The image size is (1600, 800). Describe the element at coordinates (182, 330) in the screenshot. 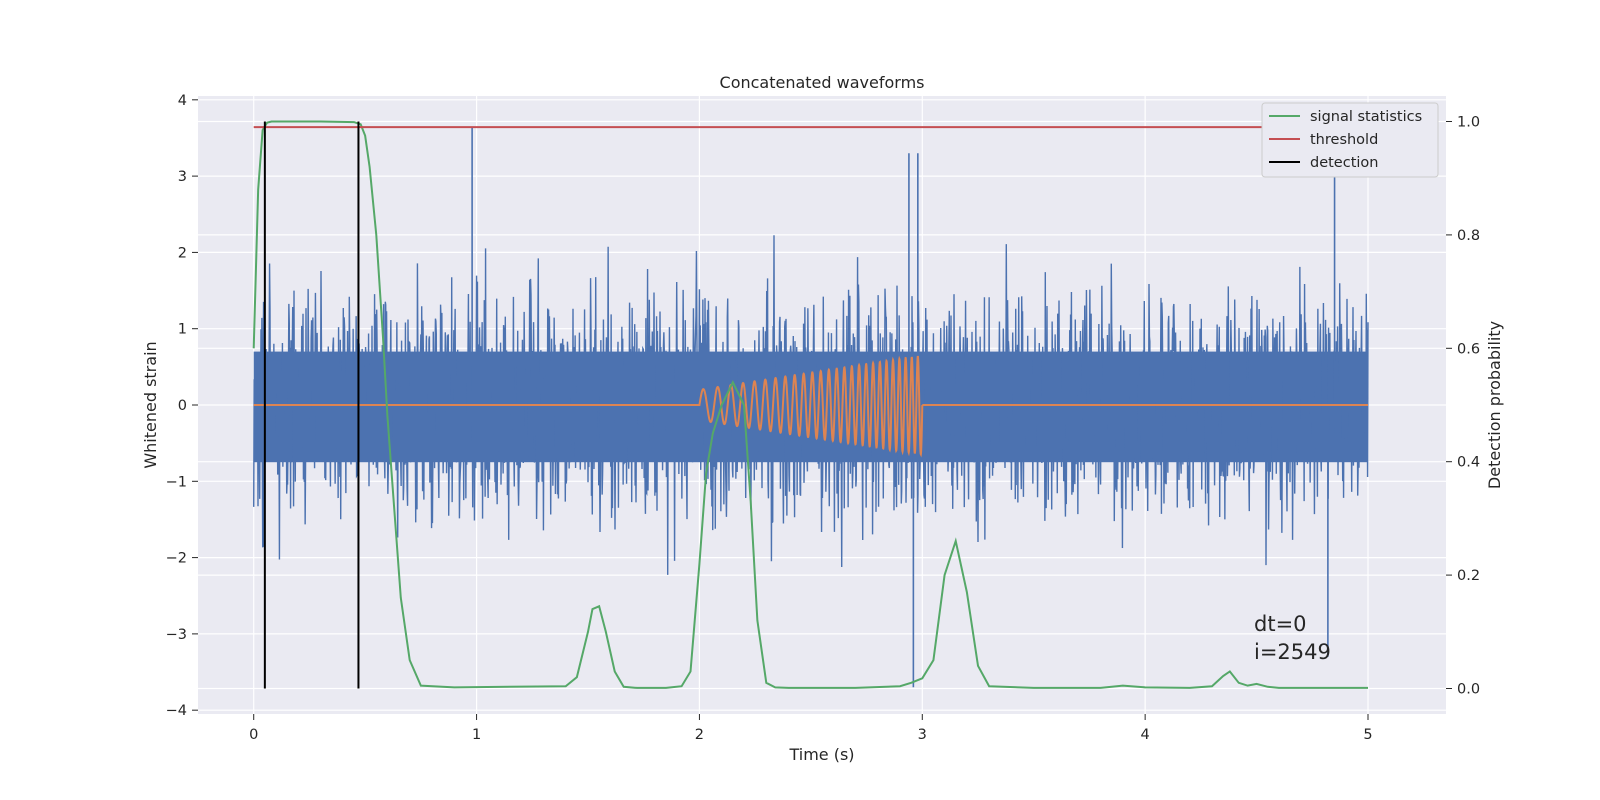

I see `y-tick-label: 1` at that location.